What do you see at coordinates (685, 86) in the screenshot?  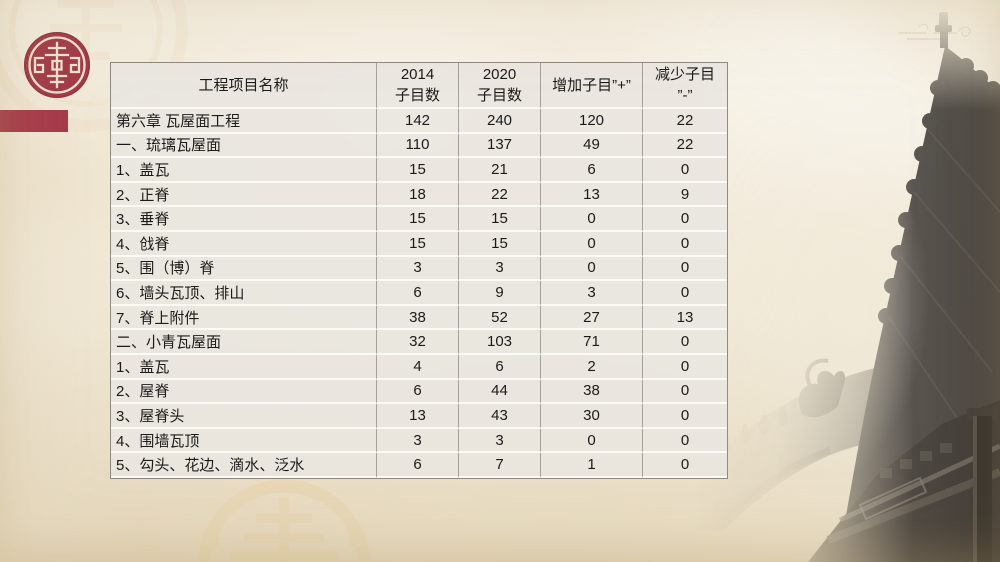 I see `header-removed-items: 减少子目 ”-”` at bounding box center [685, 86].